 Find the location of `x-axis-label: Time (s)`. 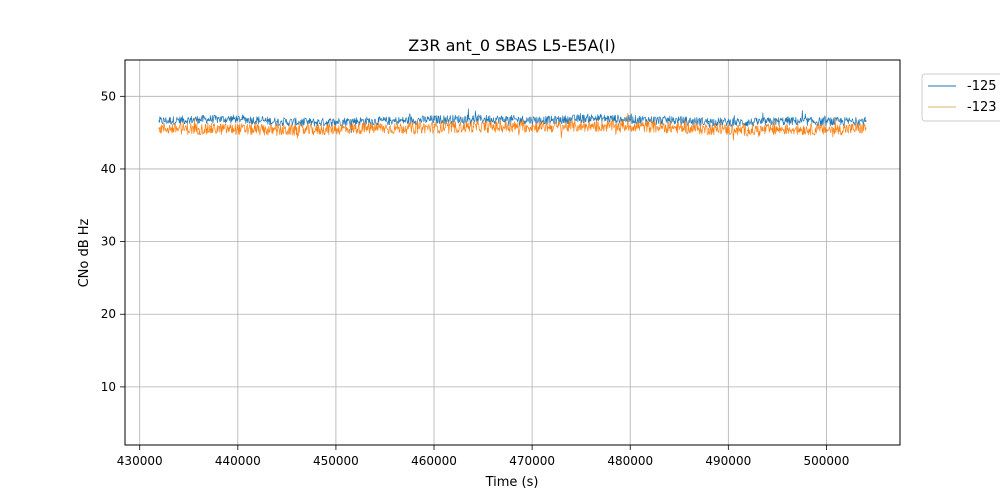

x-axis-label: Time (s) is located at coordinates (512, 482).